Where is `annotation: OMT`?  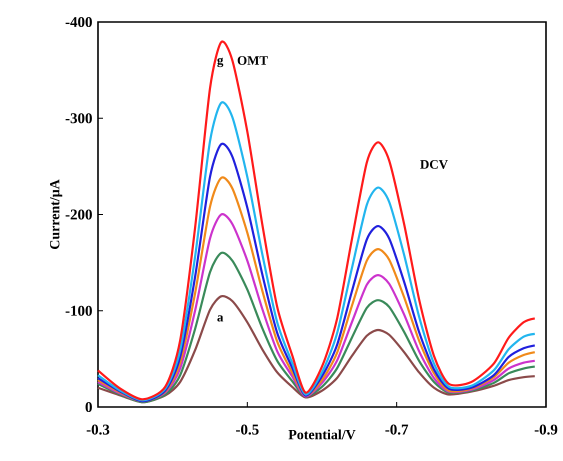 annotation: OMT is located at coordinates (253, 60).